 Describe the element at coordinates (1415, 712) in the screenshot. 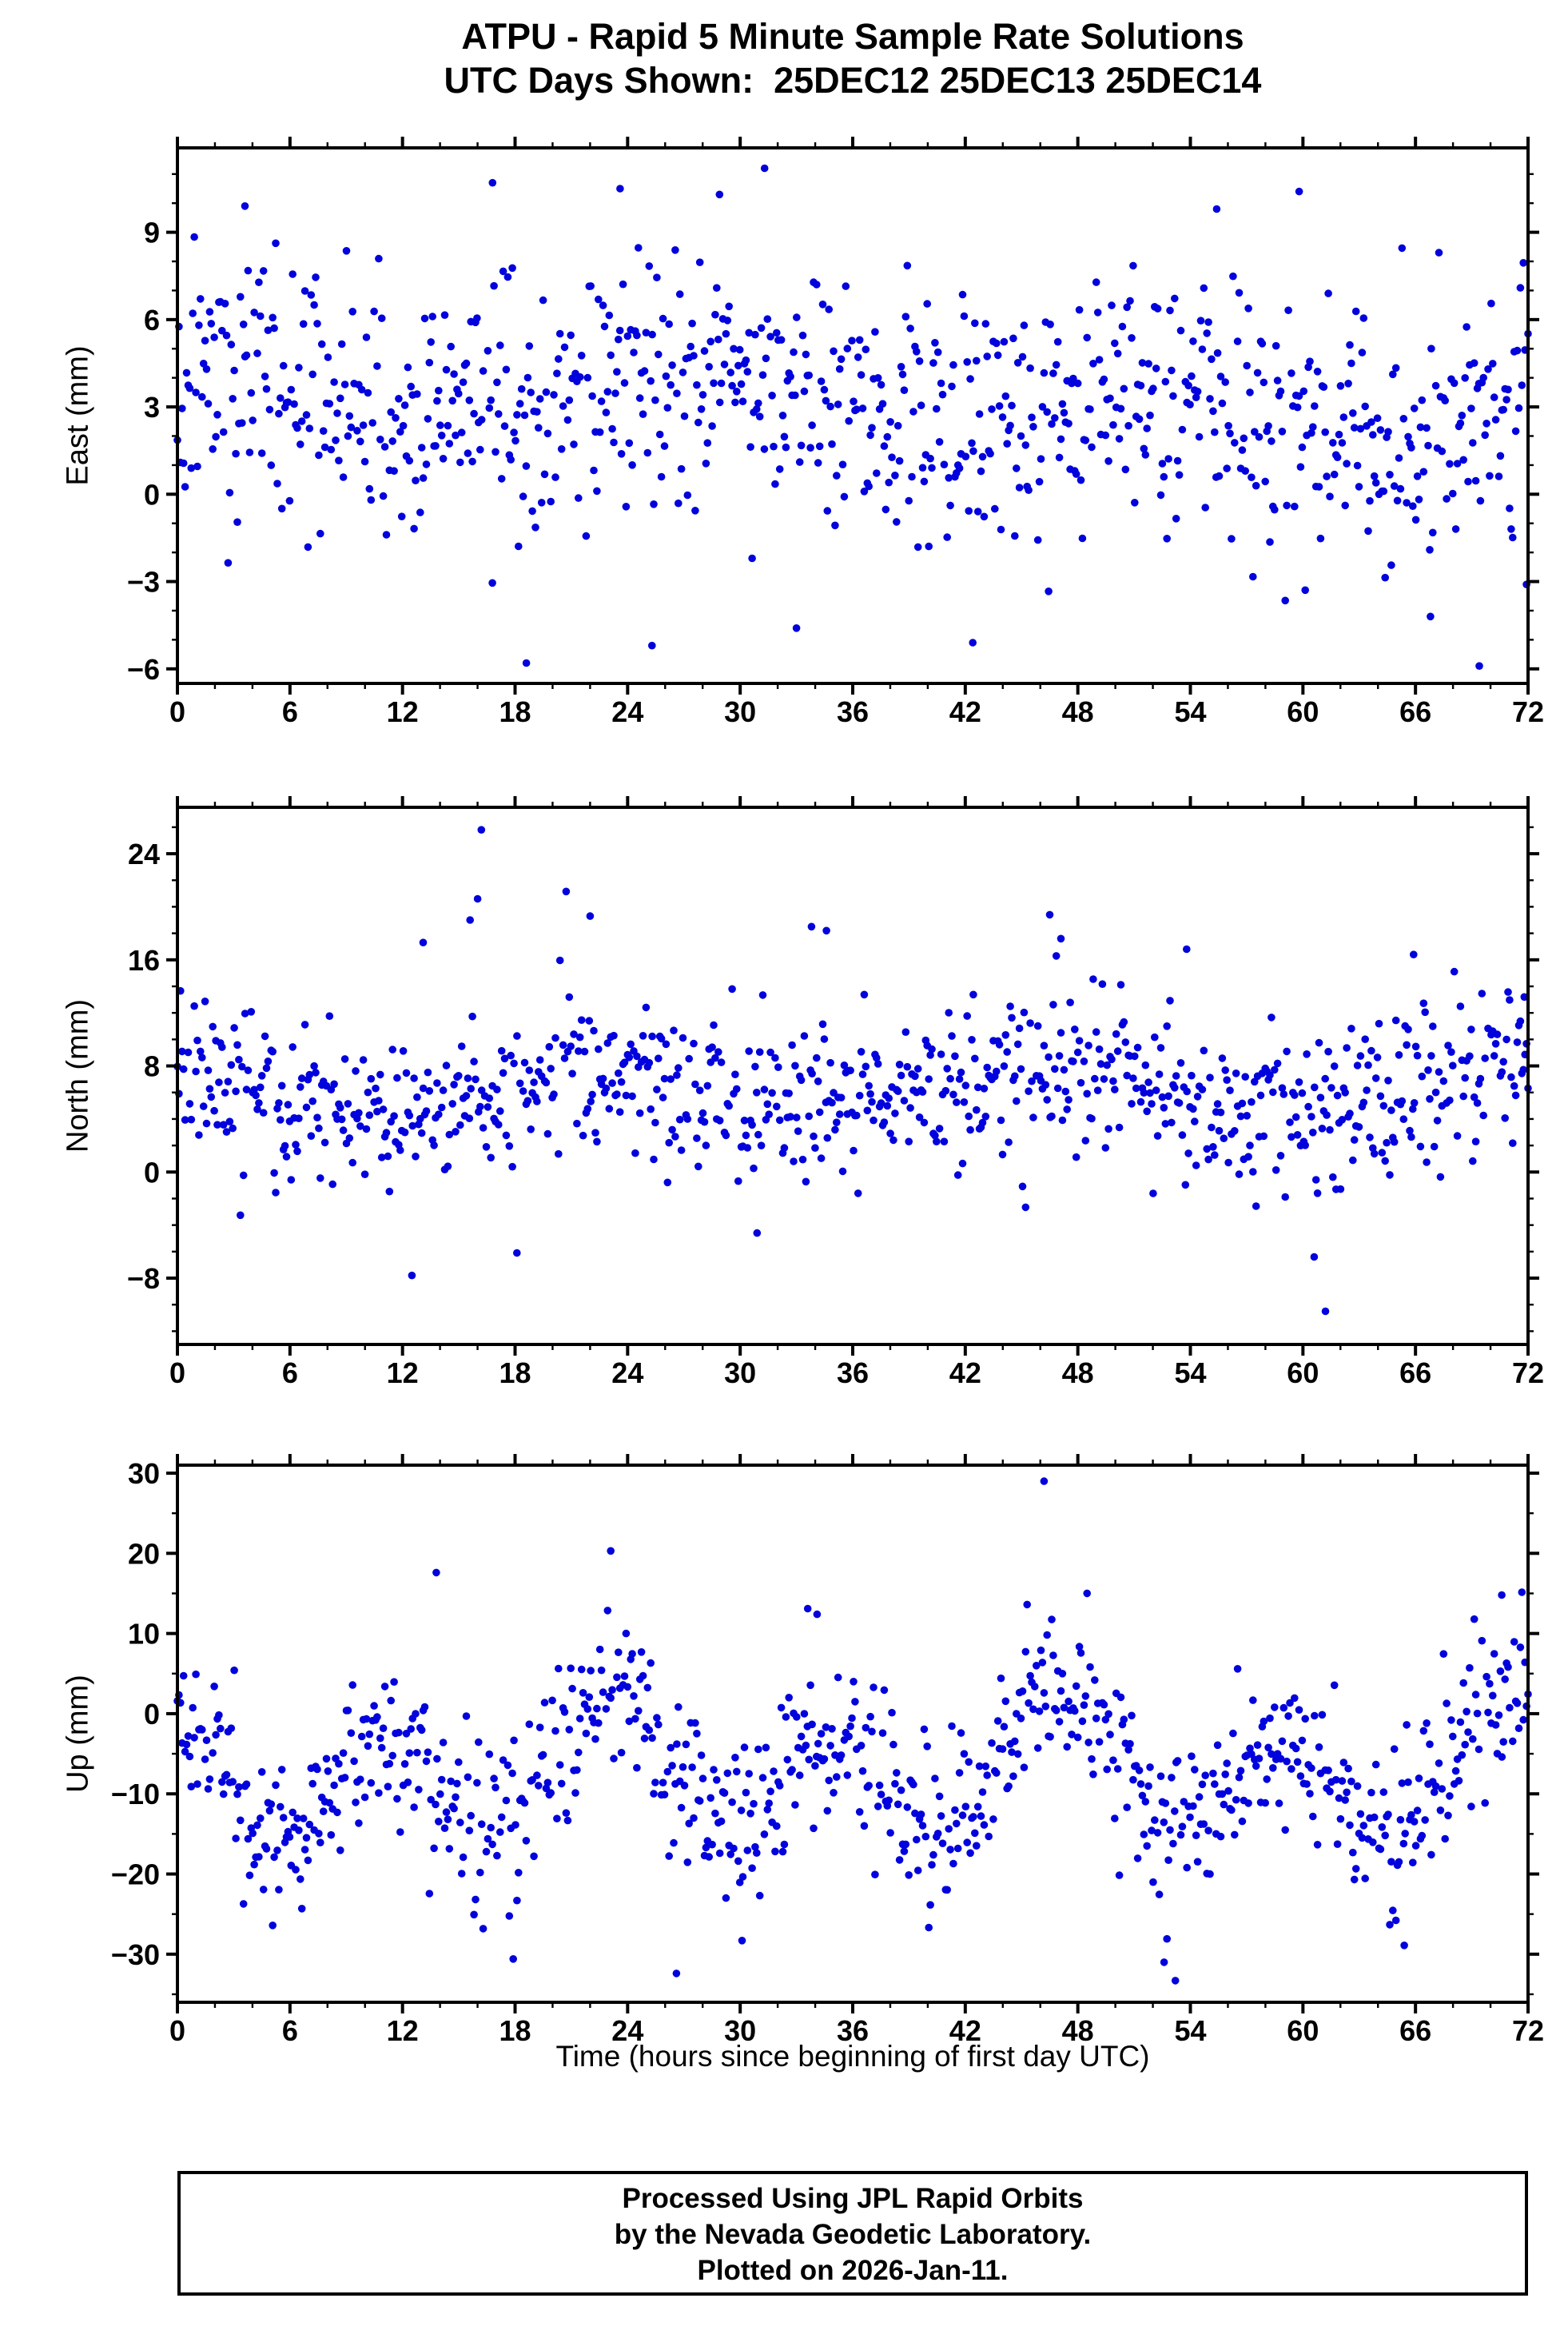

I see `x-tick-label: 66` at that location.